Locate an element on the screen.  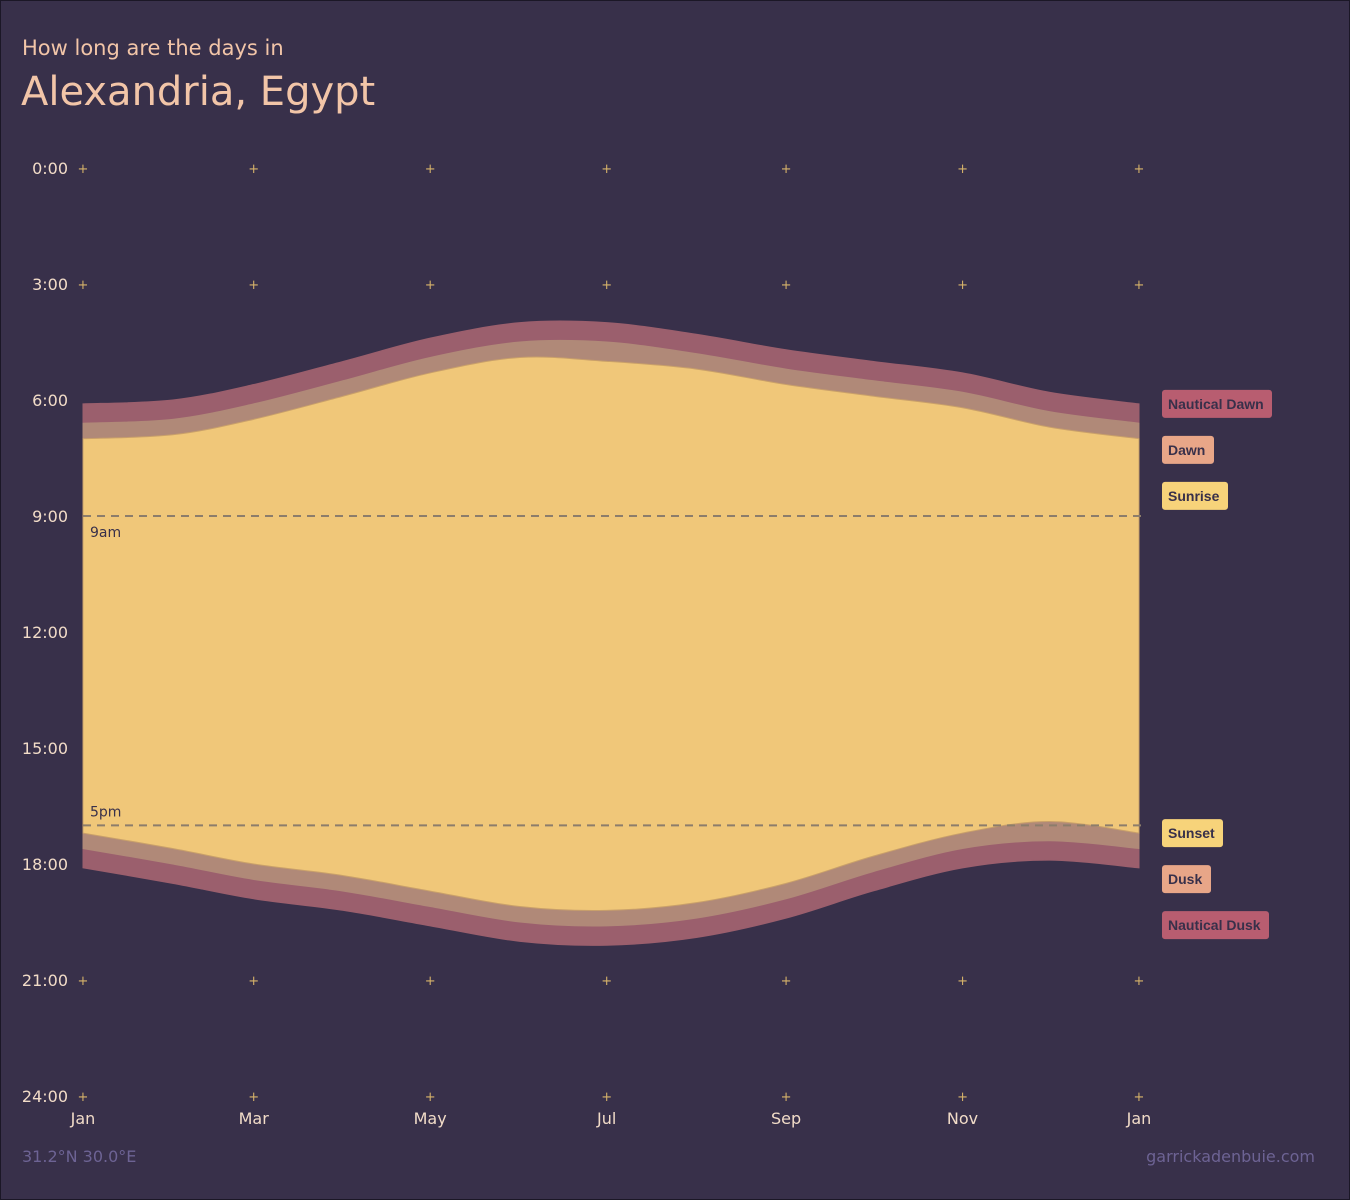
legend-label: Sunrise is located at coordinates (1194, 496).